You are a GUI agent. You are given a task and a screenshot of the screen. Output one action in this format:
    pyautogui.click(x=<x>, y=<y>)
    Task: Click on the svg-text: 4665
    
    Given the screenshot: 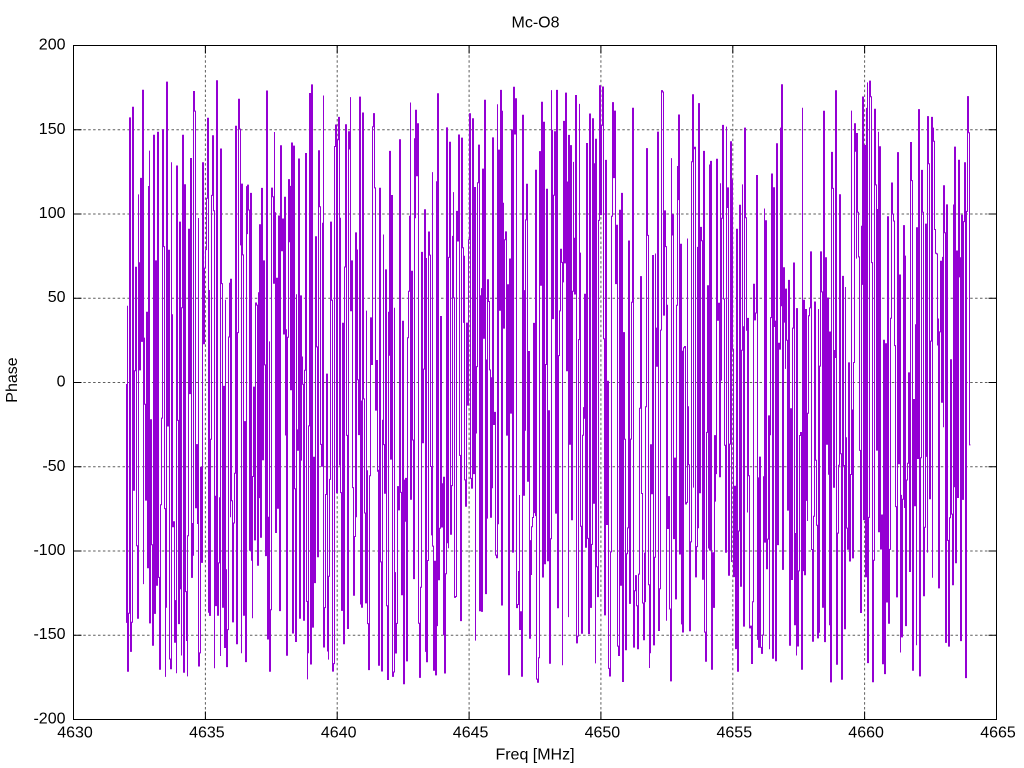 What is the action you would take?
    pyautogui.click(x=998, y=733)
    